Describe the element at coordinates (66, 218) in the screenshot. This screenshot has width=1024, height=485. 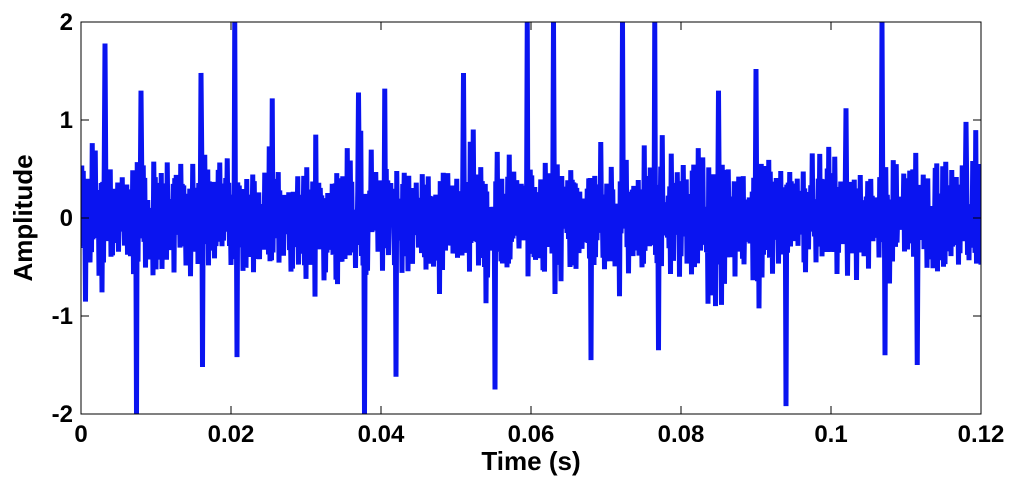
I see `y-tick-label: 0` at that location.